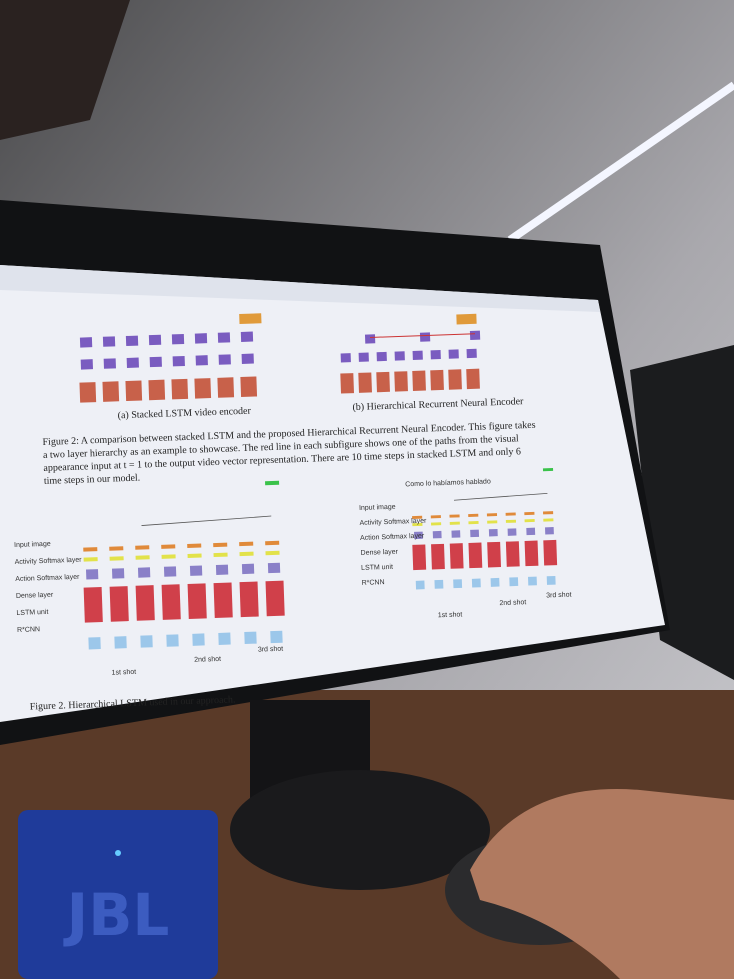 The width and height of the screenshot is (734, 979). I want to click on shot-label: 2nd shot, so click(207, 660).